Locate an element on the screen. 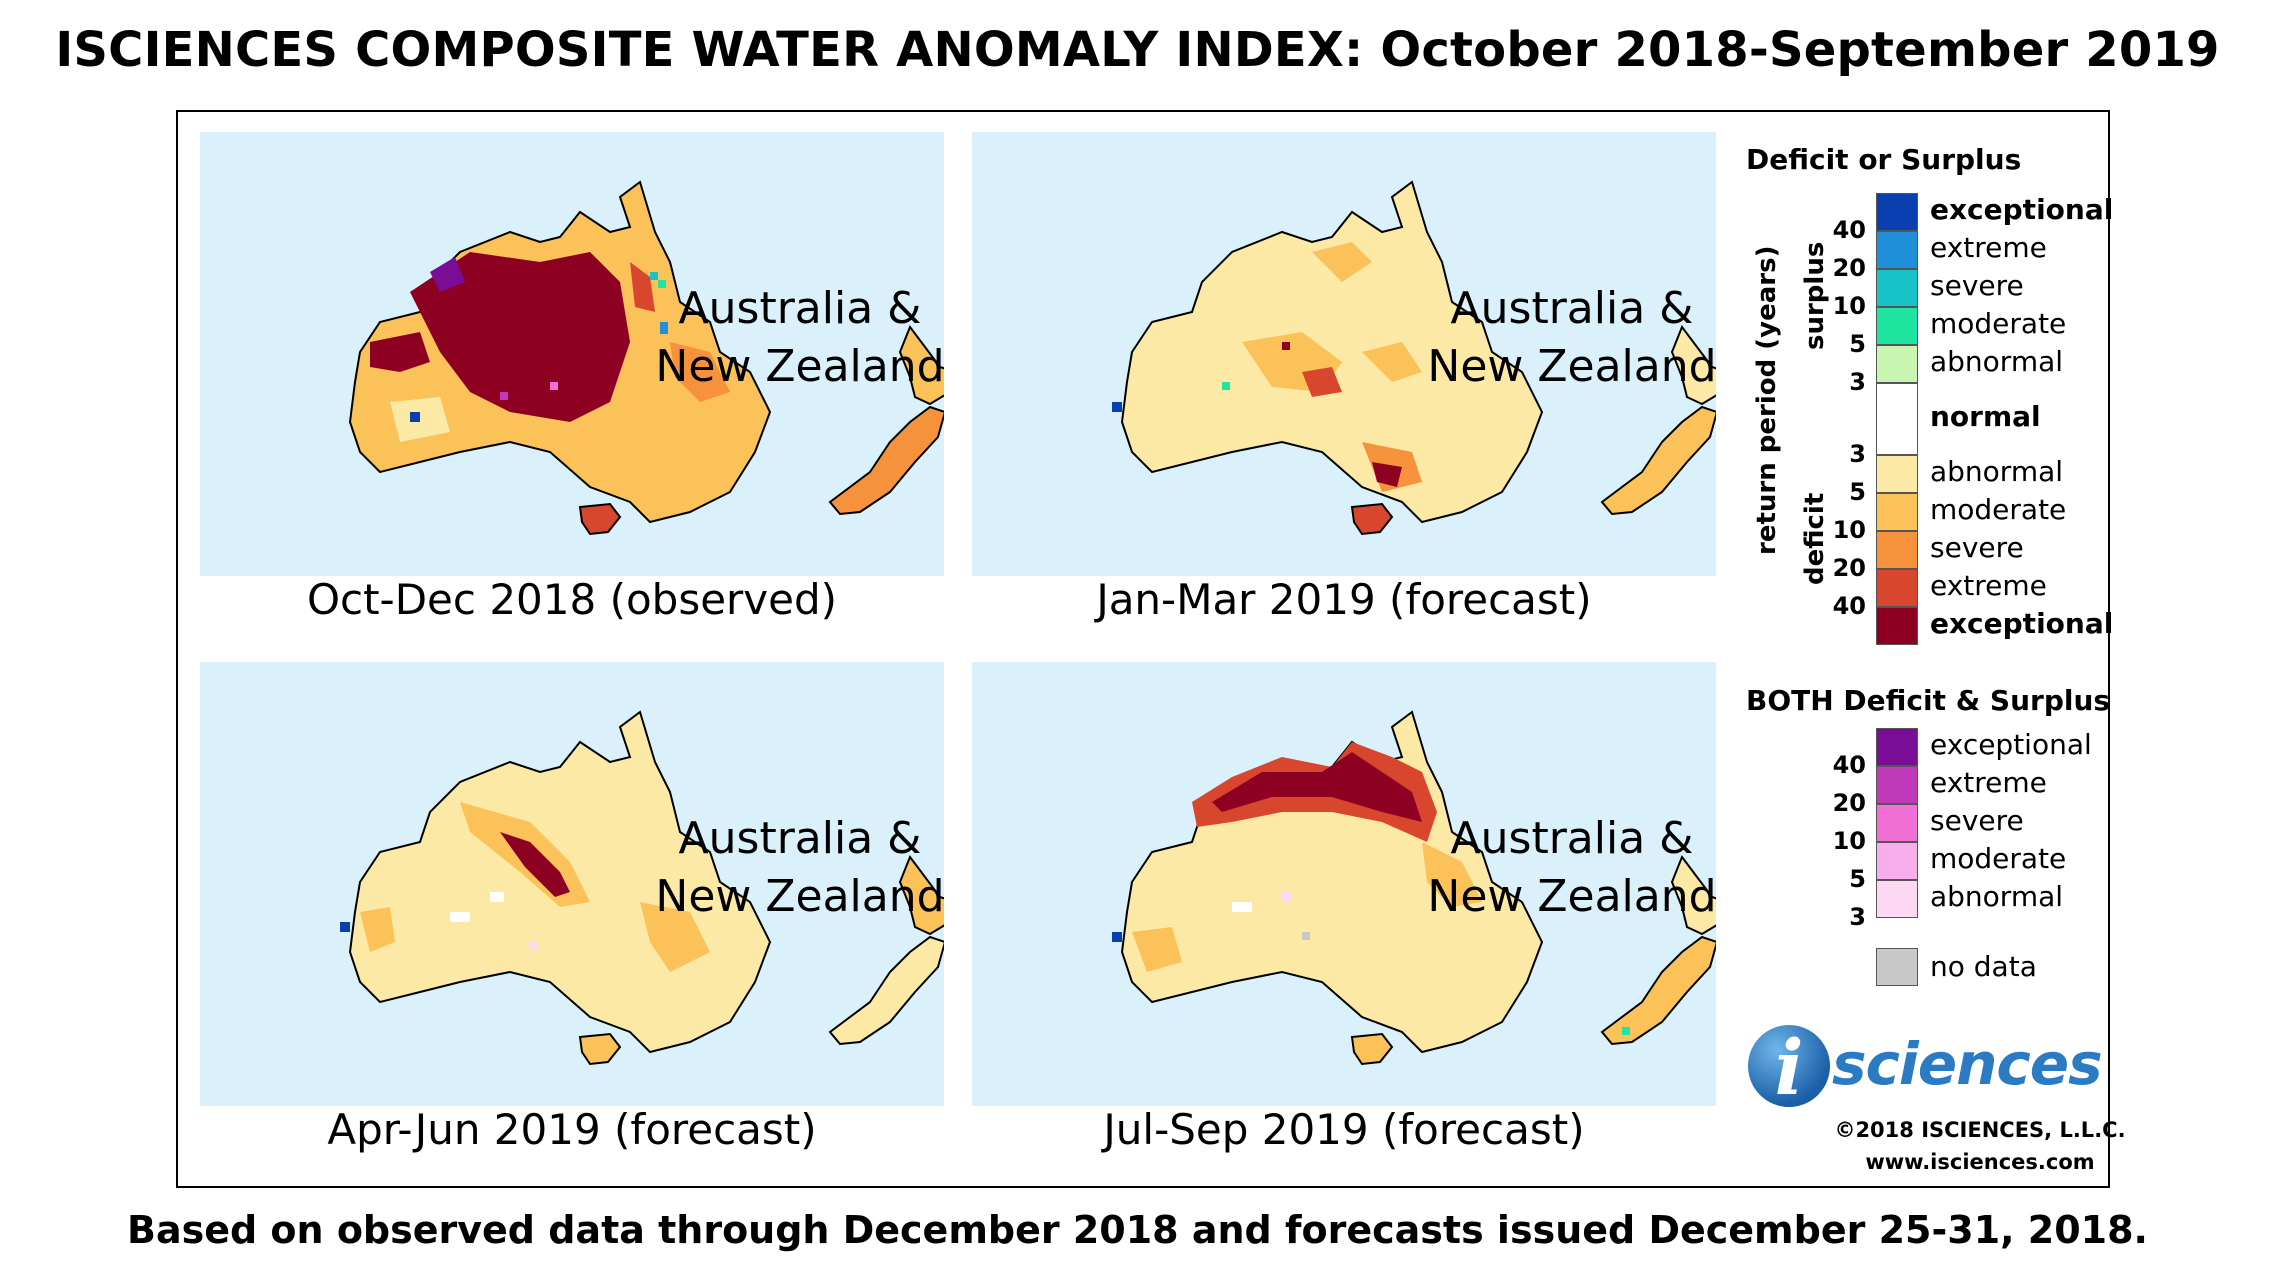 The image size is (2275, 1269). legend-label-surplus-abnormal: abnormal is located at coordinates (1997, 361).